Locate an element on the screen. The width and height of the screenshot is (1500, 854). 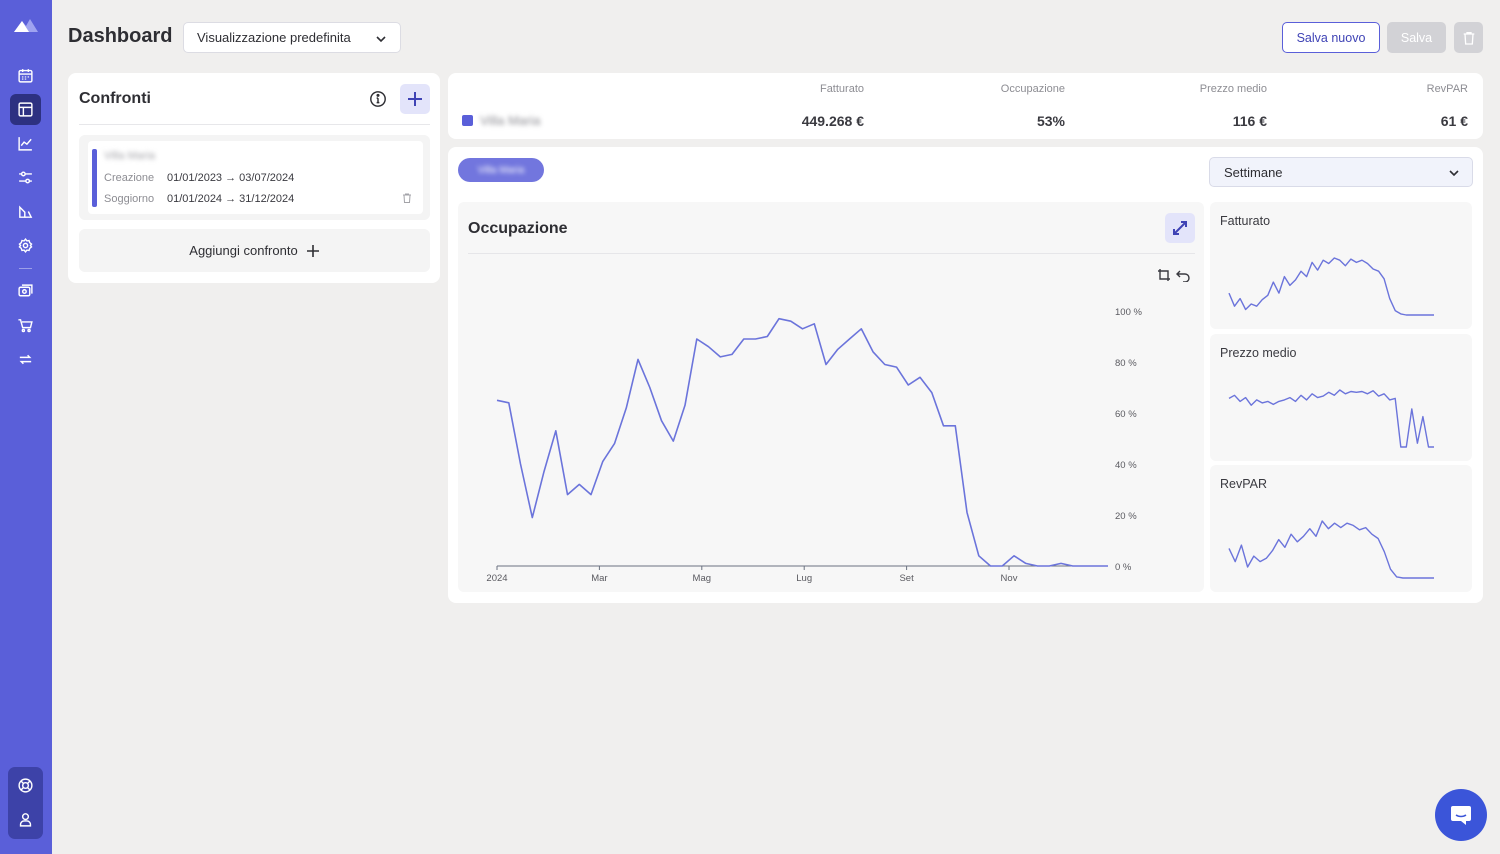
page-title: Dashboard is located at coordinates (120, 36).